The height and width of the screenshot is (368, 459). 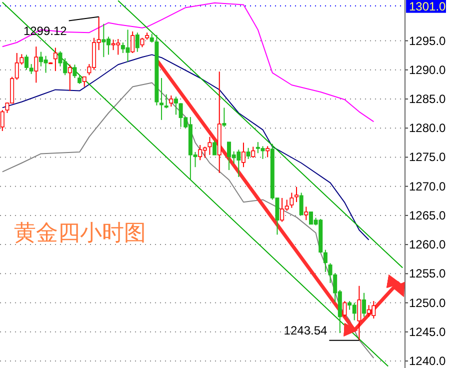 I want to click on ref-line-label: 1301.0, so click(x=427, y=7).